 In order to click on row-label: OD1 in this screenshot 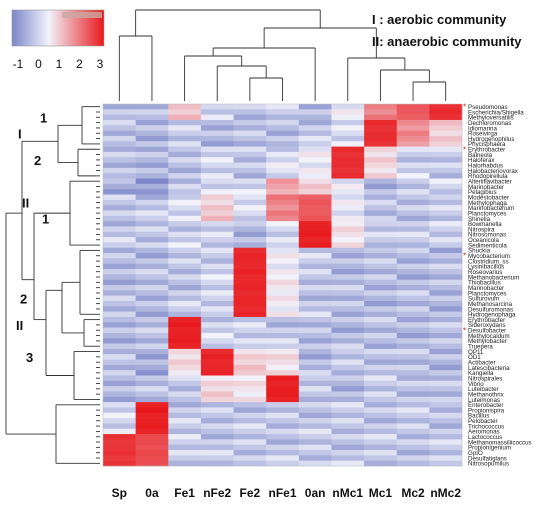, I will do `click(474, 357)`.